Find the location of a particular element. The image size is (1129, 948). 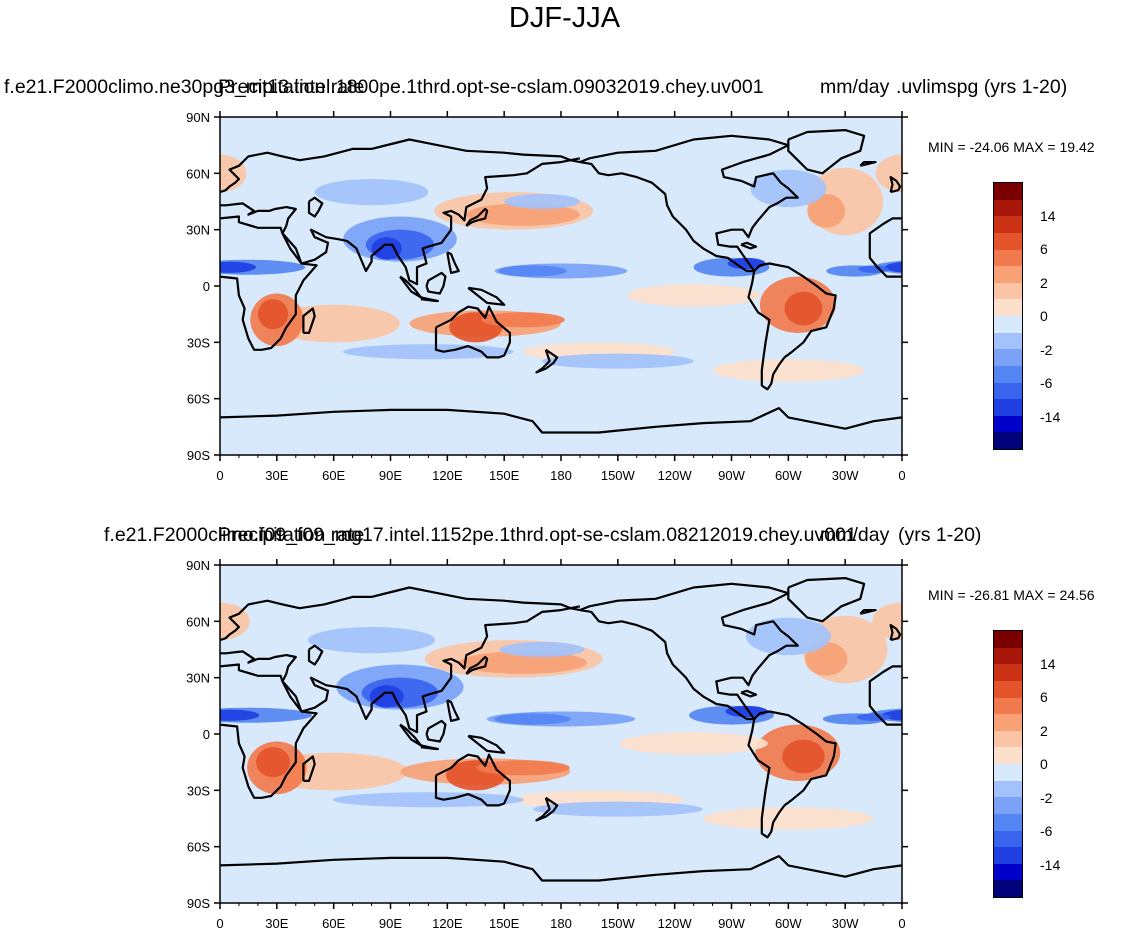

lon-tick-label: 180 is located at coordinates (561, 923).